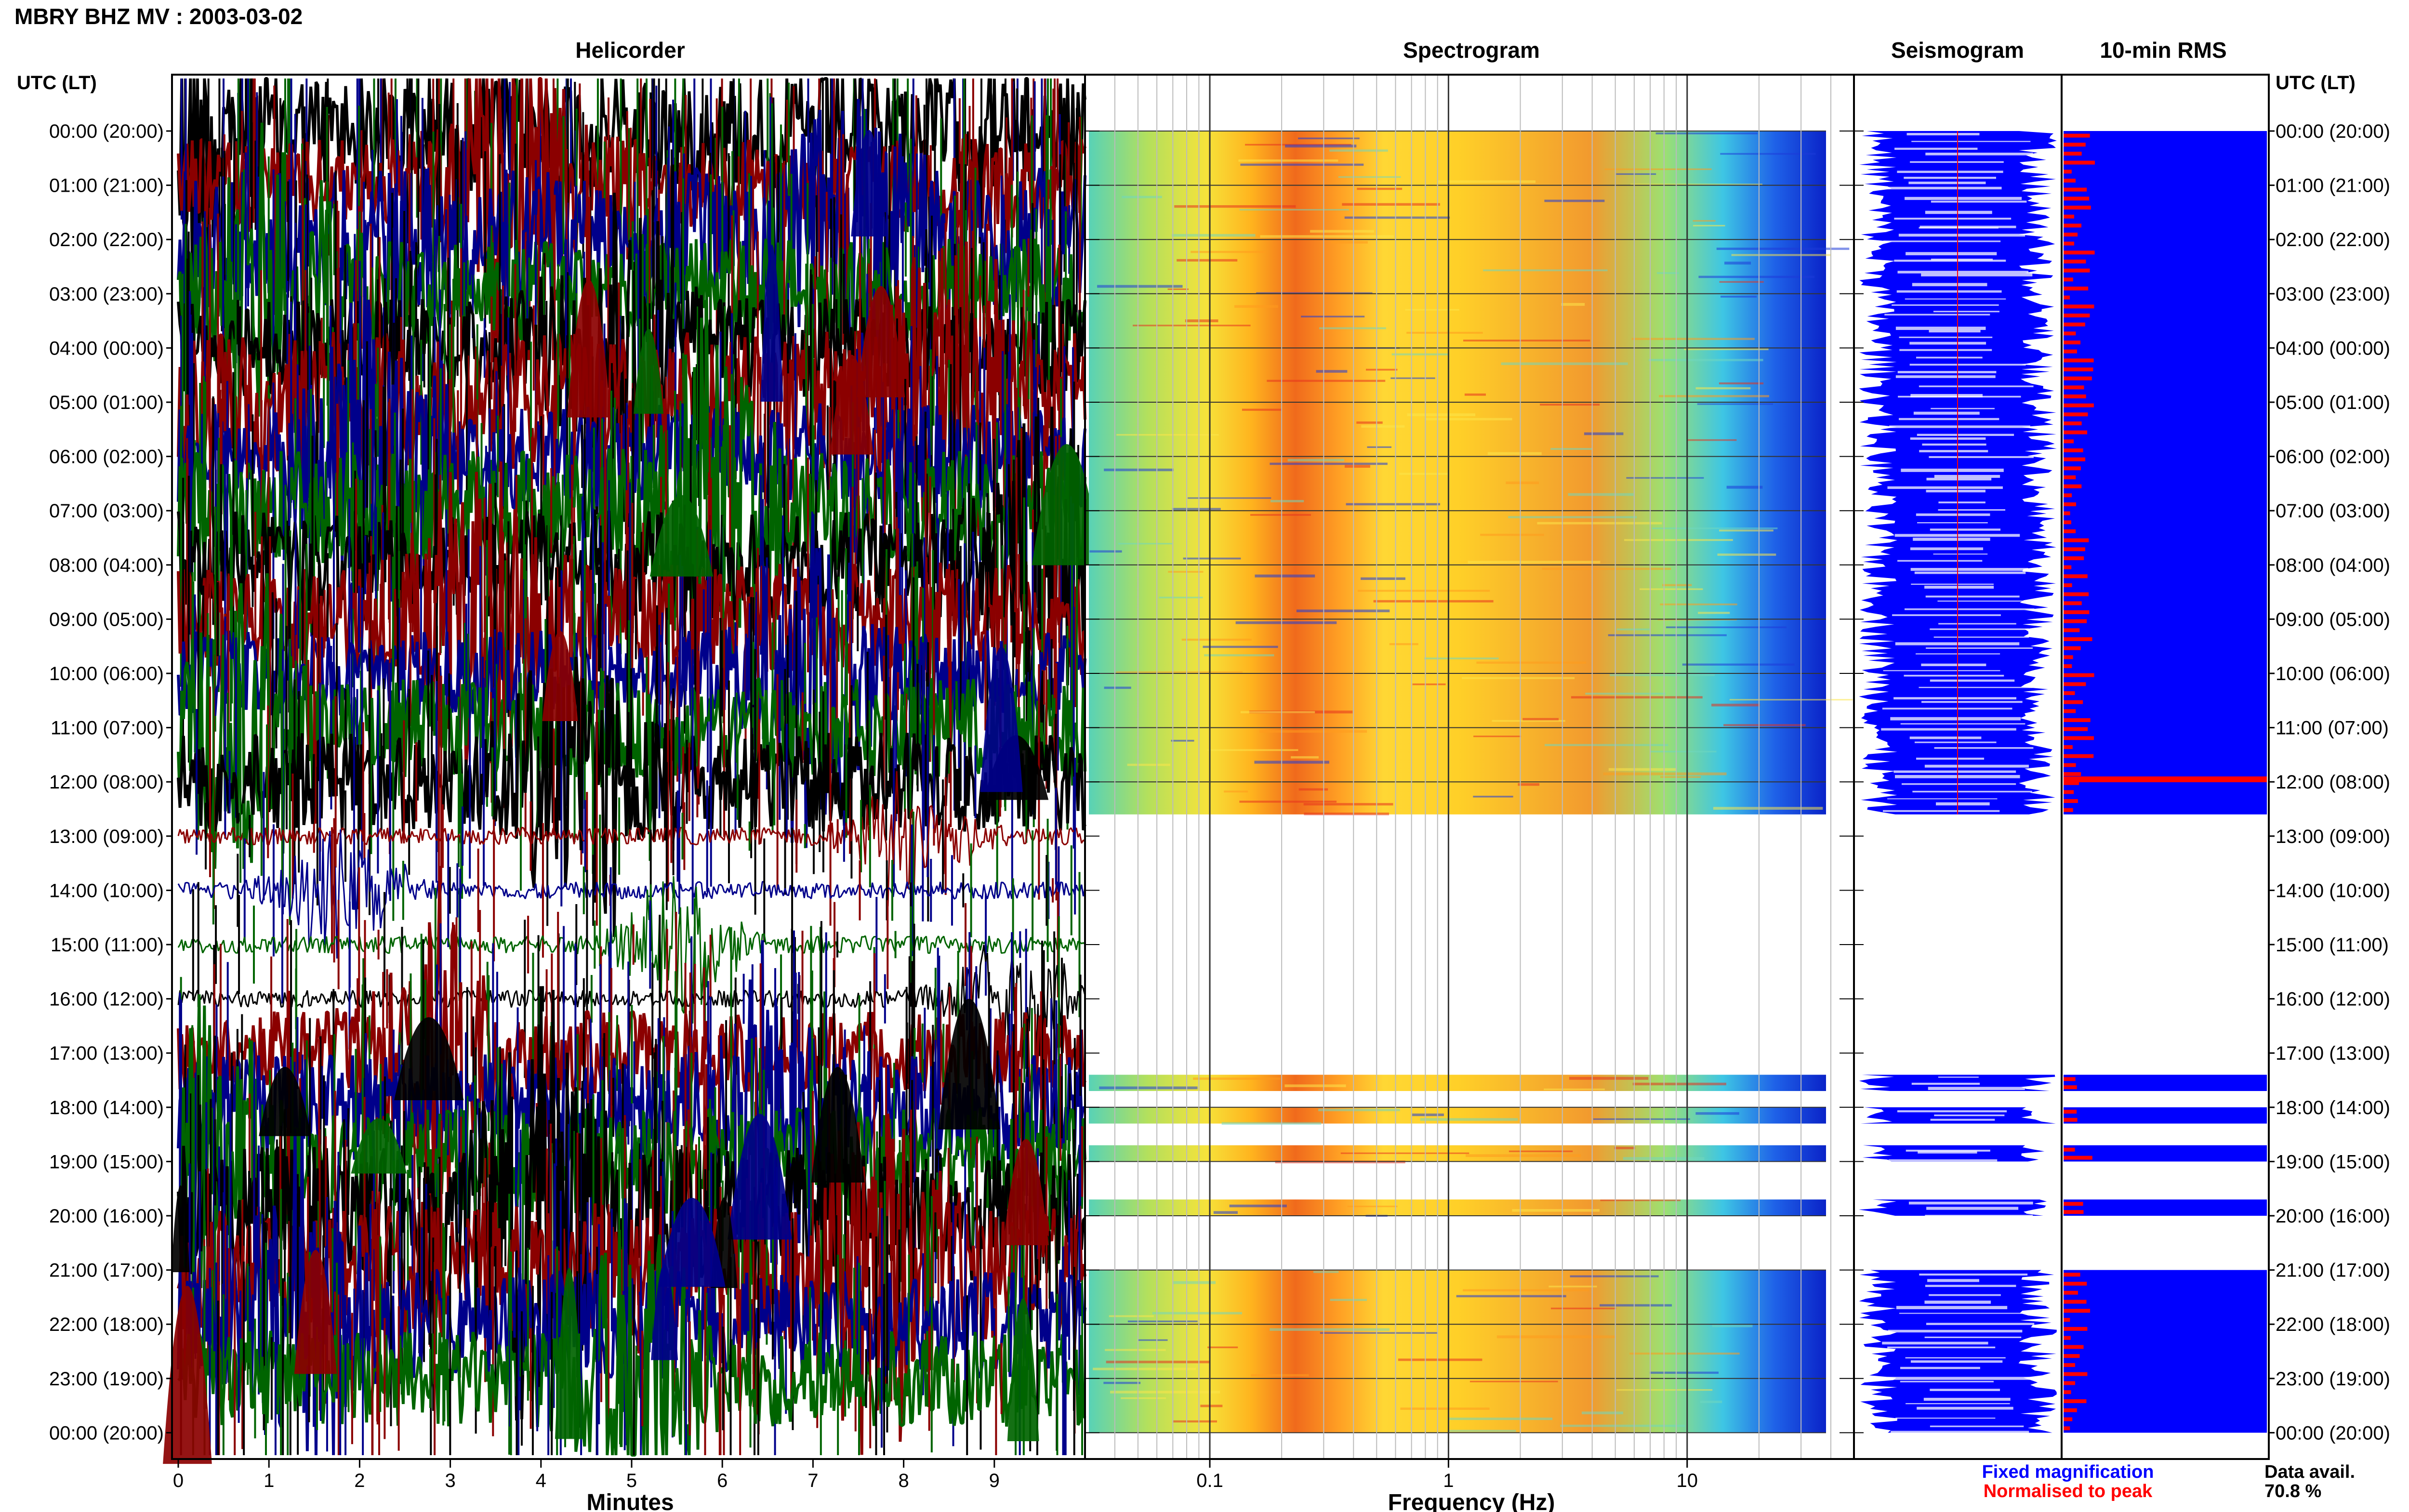  I want to click on time-label-left: 03:00 (23:00), so click(106, 294).